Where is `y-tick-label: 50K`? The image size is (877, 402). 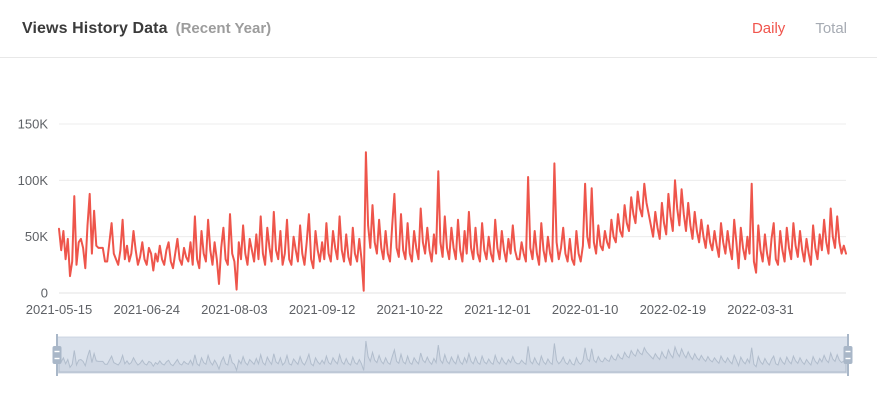 y-tick-label: 50K is located at coordinates (36, 236).